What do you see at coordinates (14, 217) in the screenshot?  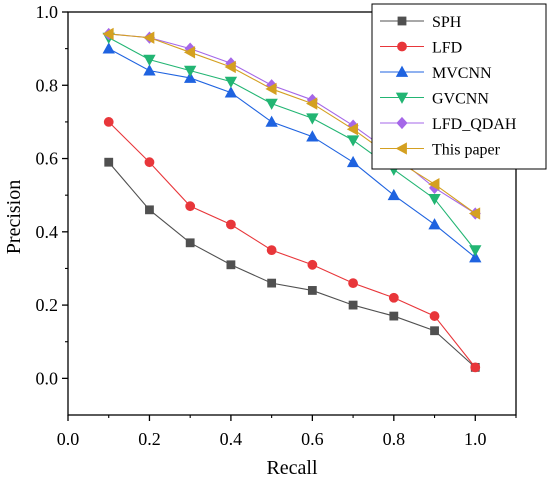 I see `y-axis-title: Precision` at bounding box center [14, 217].